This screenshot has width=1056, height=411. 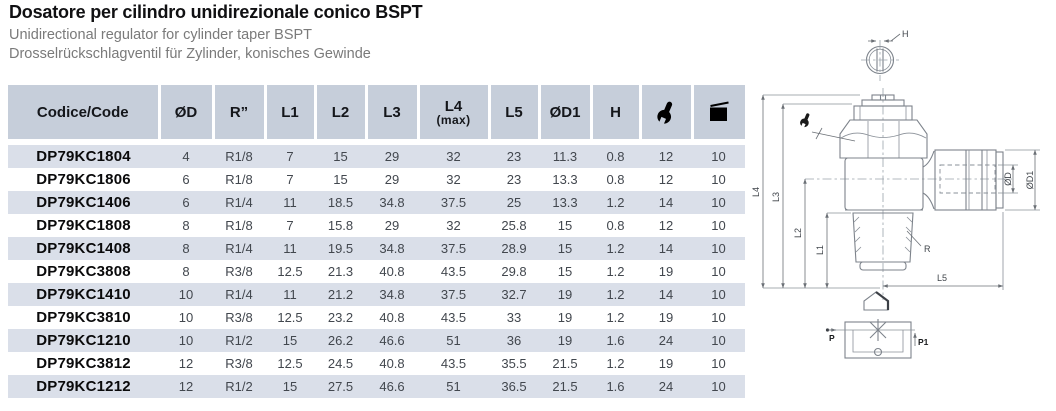 I want to click on flow-schematic: P P1, so click(x=877, y=325).